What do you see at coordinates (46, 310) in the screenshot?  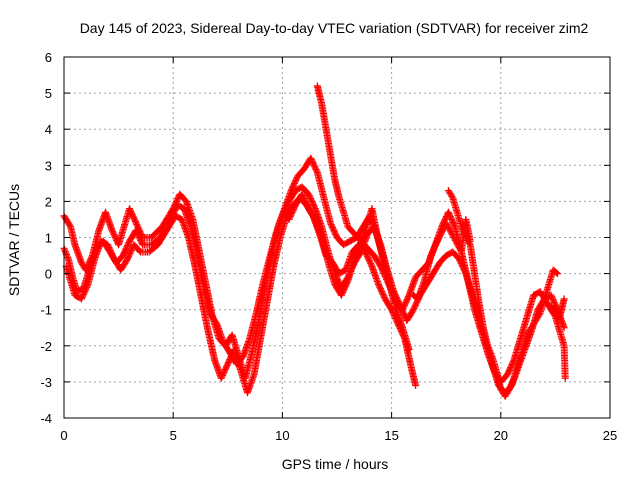 I see `y-tick-label: -1` at bounding box center [46, 310].